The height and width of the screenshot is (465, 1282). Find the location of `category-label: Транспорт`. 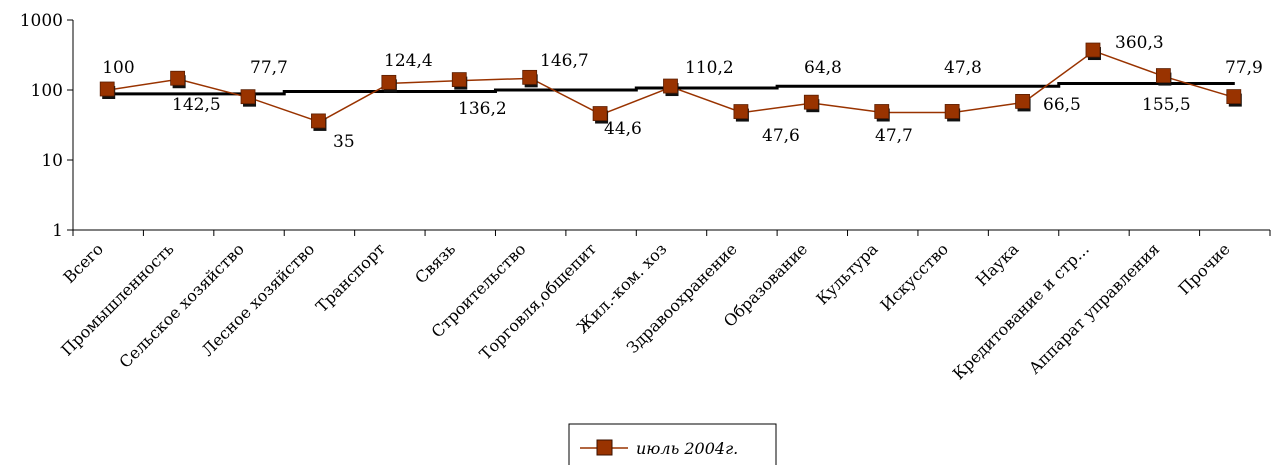

category-label: Транспорт is located at coordinates (350, 277).